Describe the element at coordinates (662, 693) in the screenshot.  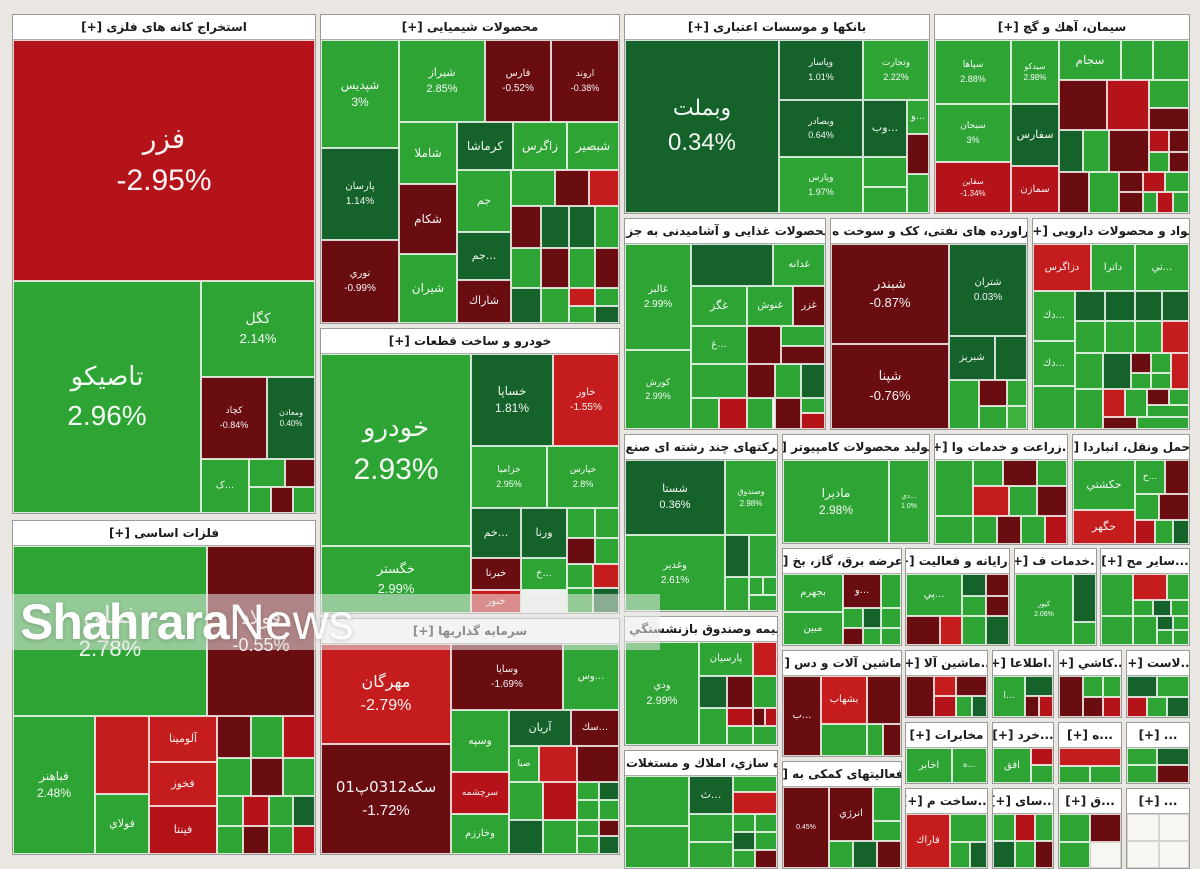
I see `treemap-tile: ودي 2.99%` at that location.